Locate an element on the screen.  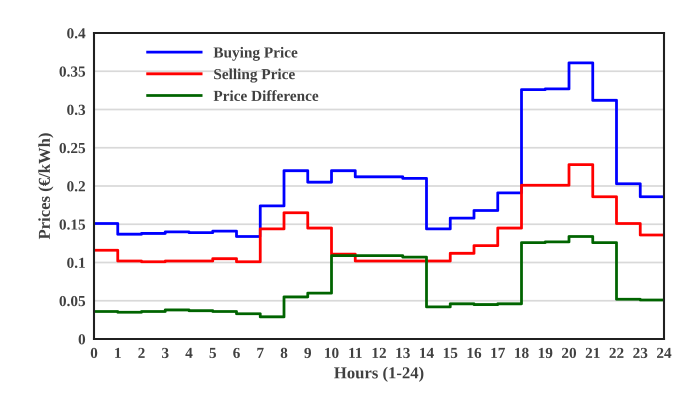
x-tick-label: 3 is located at coordinates (165, 353).